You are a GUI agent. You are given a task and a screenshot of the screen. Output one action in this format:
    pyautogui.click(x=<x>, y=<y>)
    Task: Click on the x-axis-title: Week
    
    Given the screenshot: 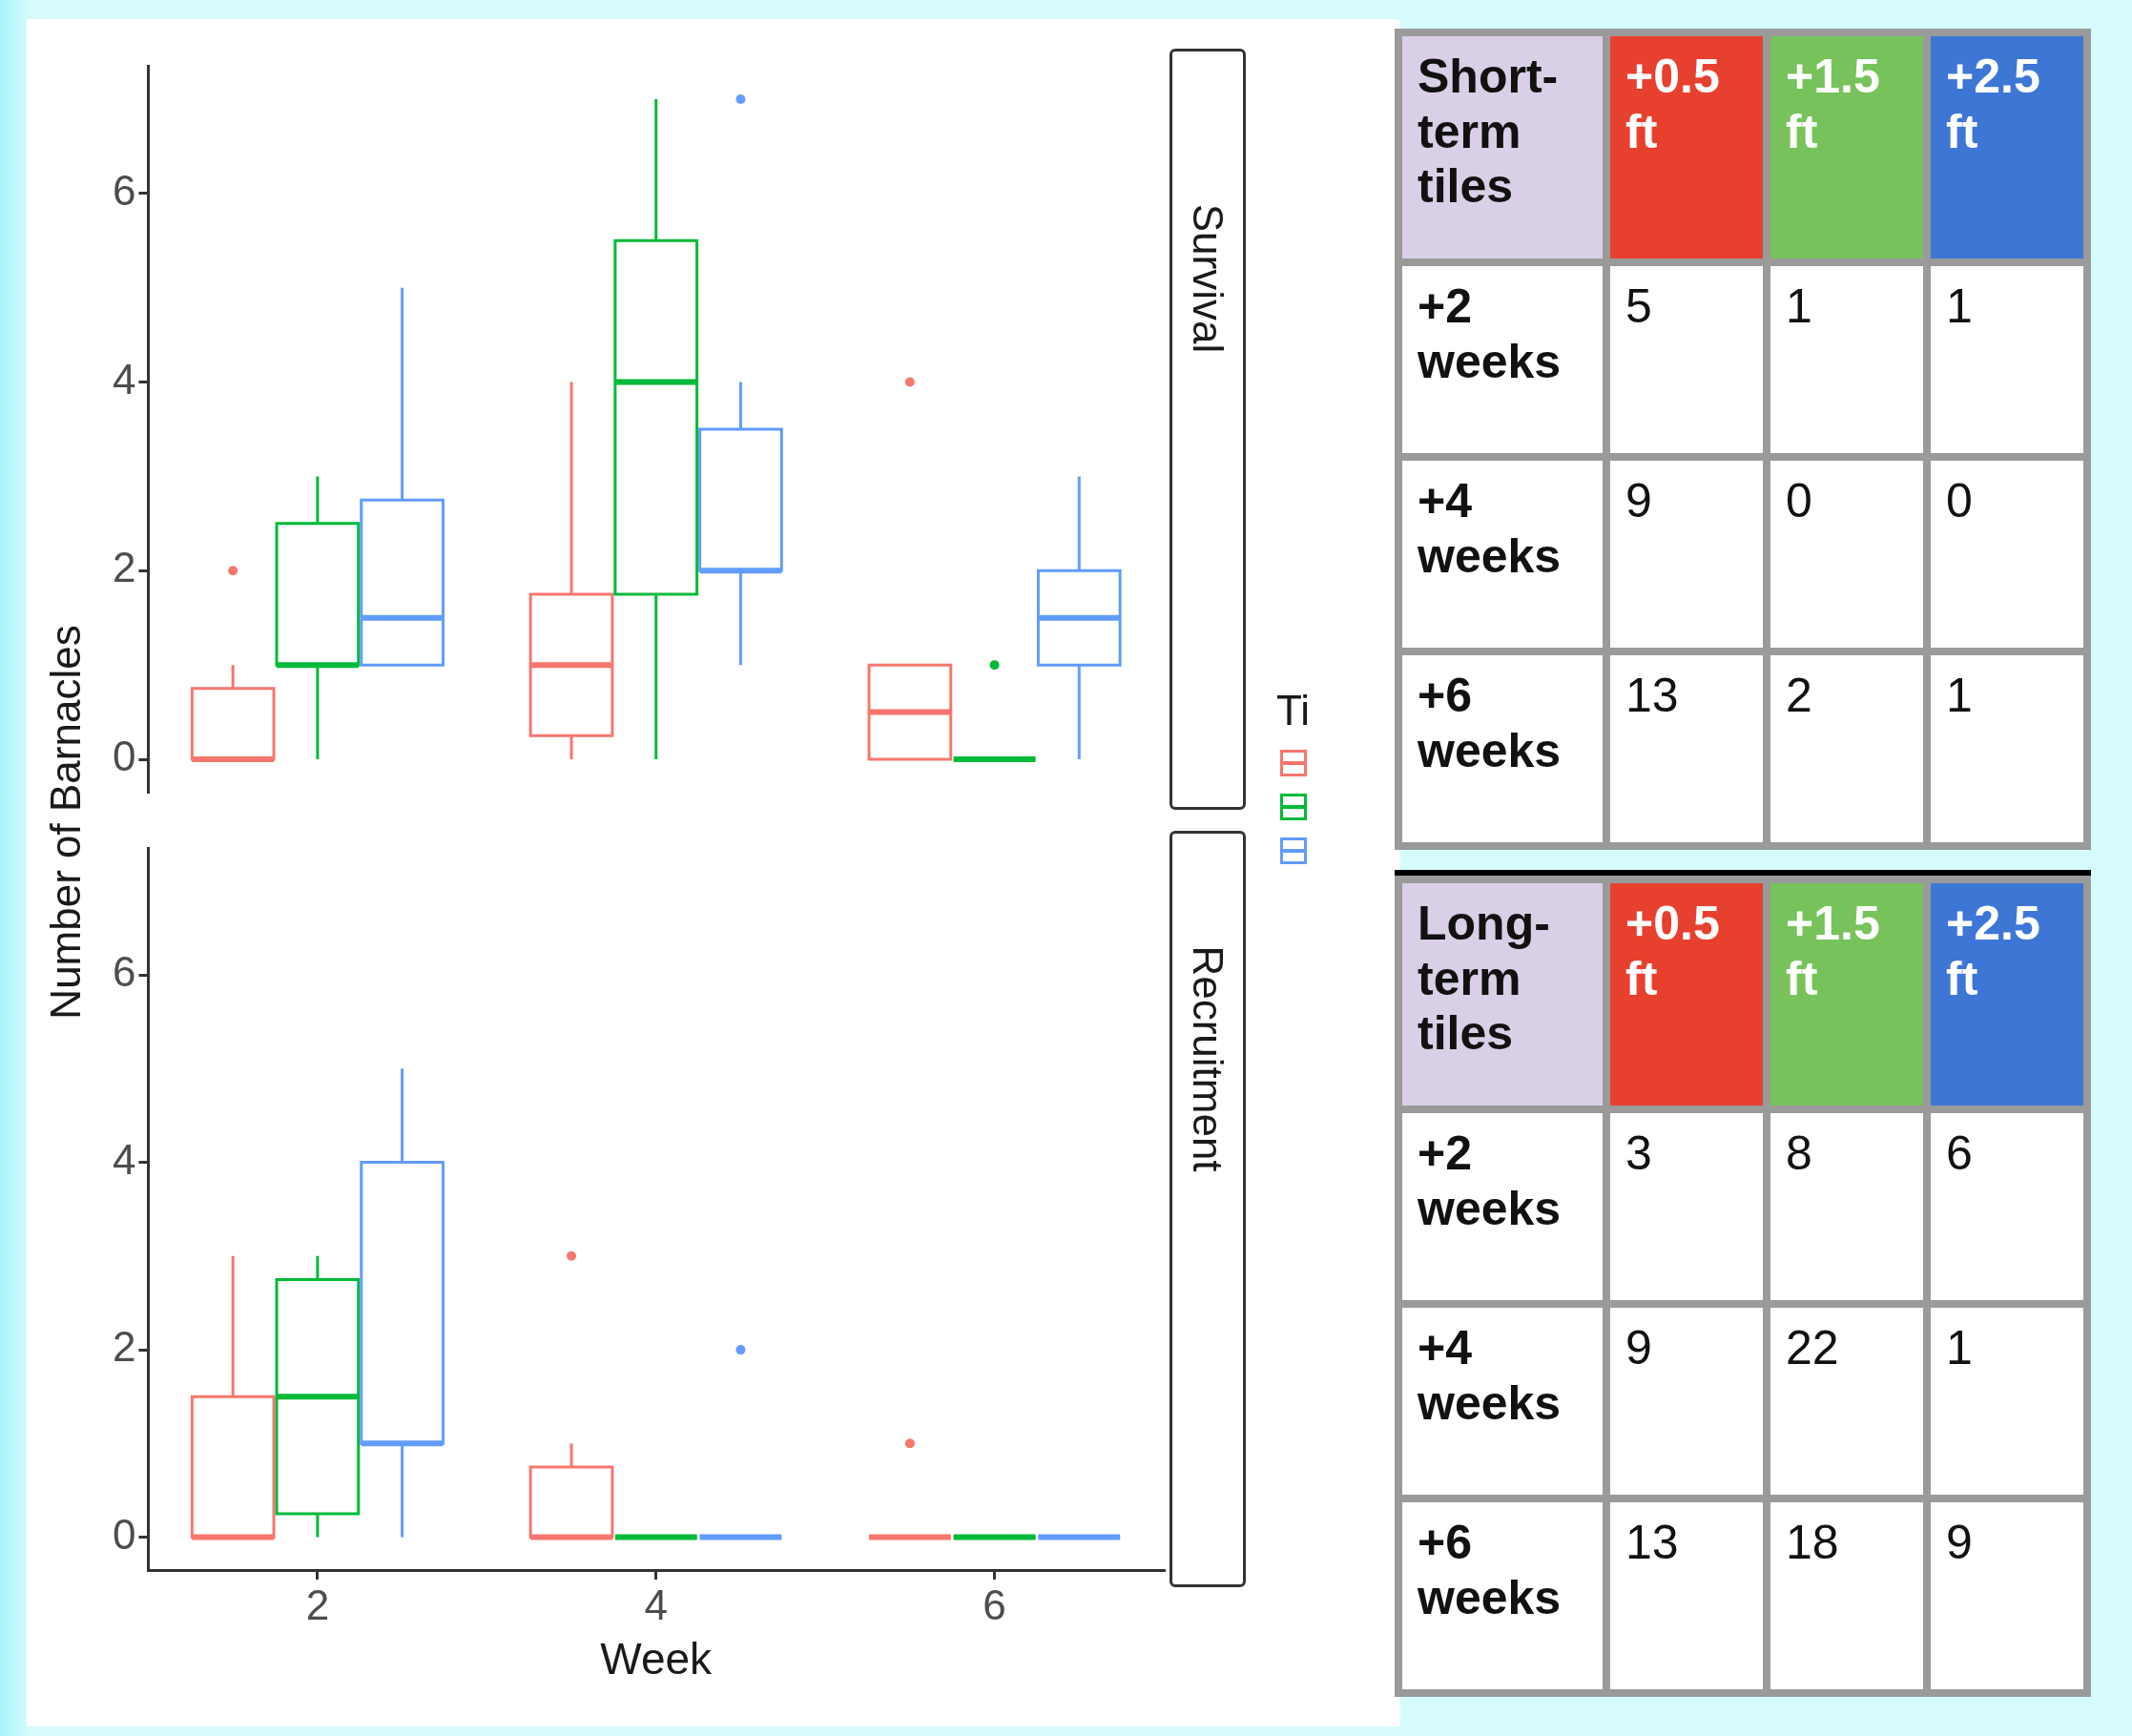 What is the action you would take?
    pyautogui.click(x=657, y=1659)
    